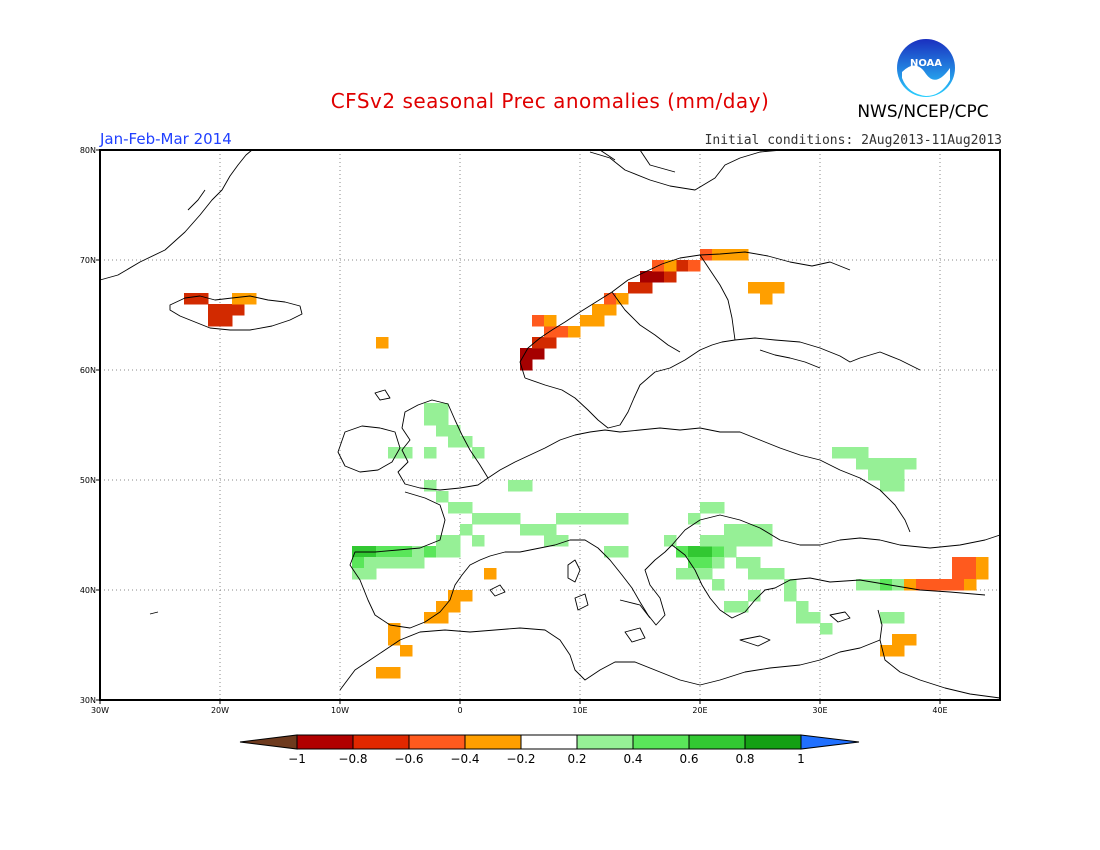 The image size is (1100, 850). What do you see at coordinates (939, 710) in the screenshot?
I see `lon-tick-label: 40E` at bounding box center [939, 710].